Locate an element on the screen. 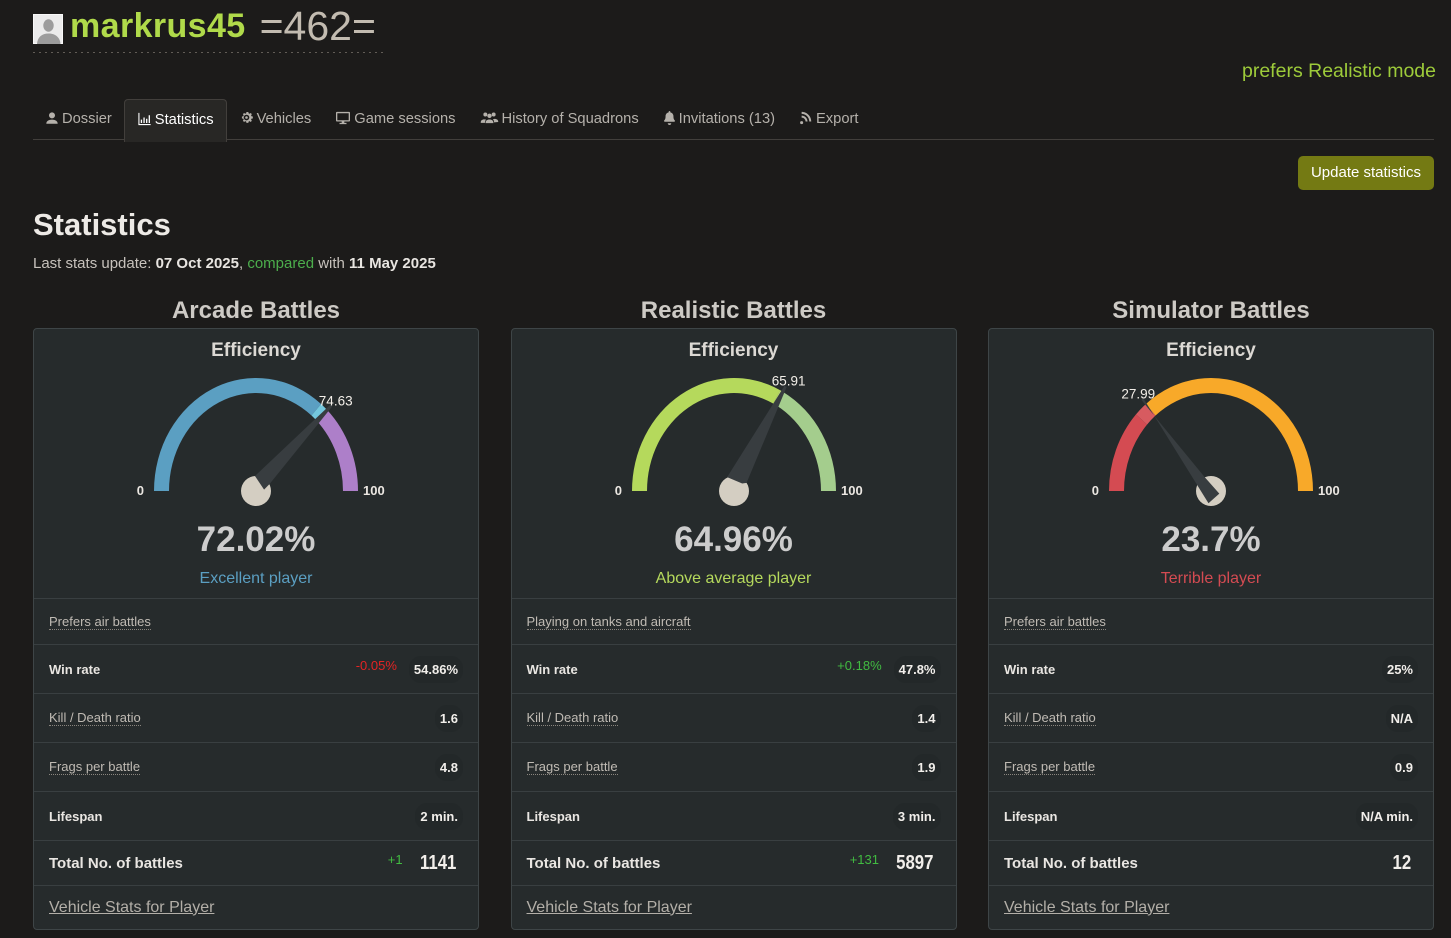 The image size is (1451, 938). svg-text: 27.99 is located at coordinates (1138, 394).